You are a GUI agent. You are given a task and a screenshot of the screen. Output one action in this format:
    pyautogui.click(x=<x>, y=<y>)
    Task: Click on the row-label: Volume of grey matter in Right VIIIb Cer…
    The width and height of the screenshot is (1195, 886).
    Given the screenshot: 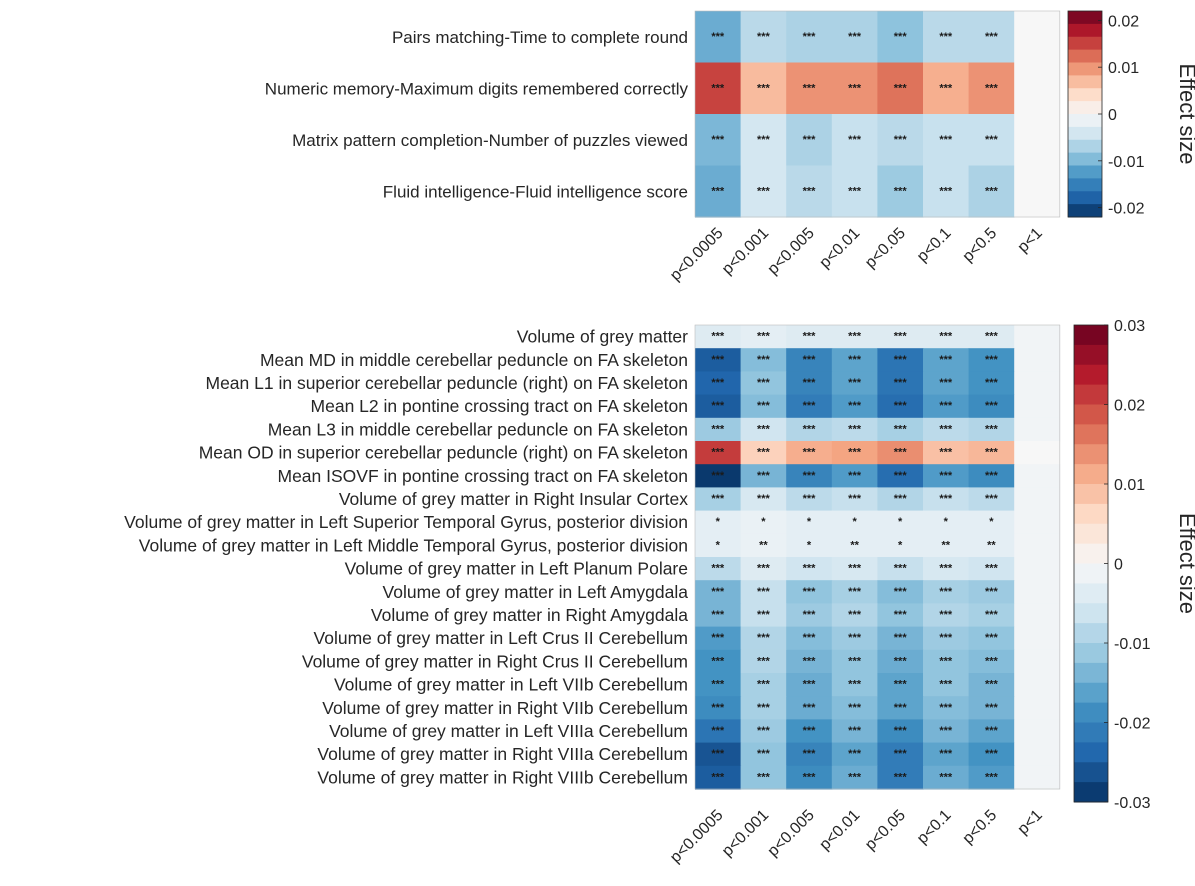 What is the action you would take?
    pyautogui.click(x=502, y=777)
    